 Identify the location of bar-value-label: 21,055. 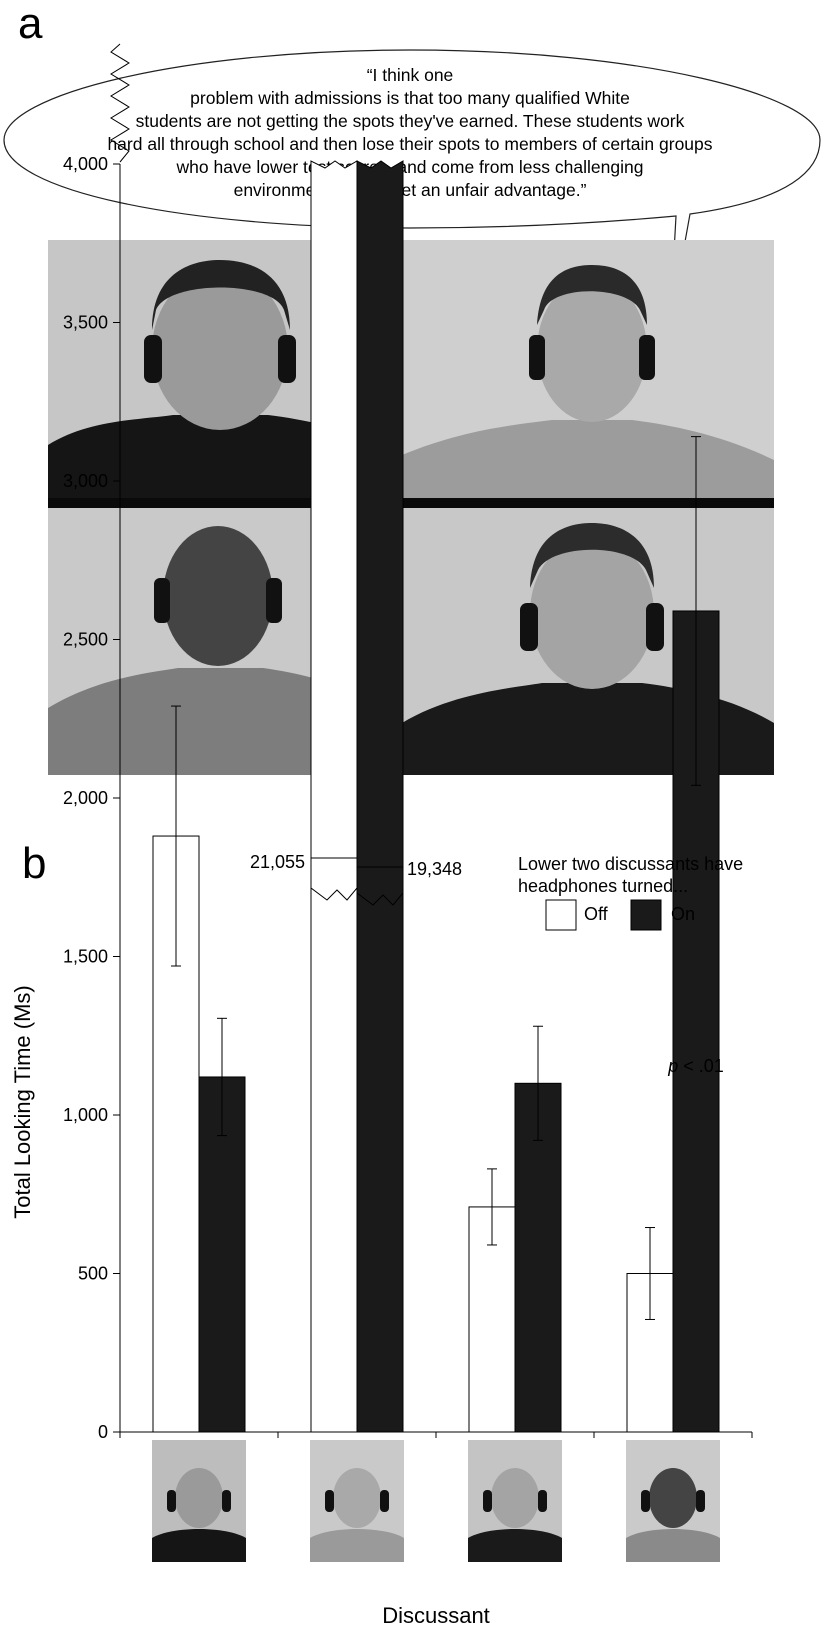
(277, 862).